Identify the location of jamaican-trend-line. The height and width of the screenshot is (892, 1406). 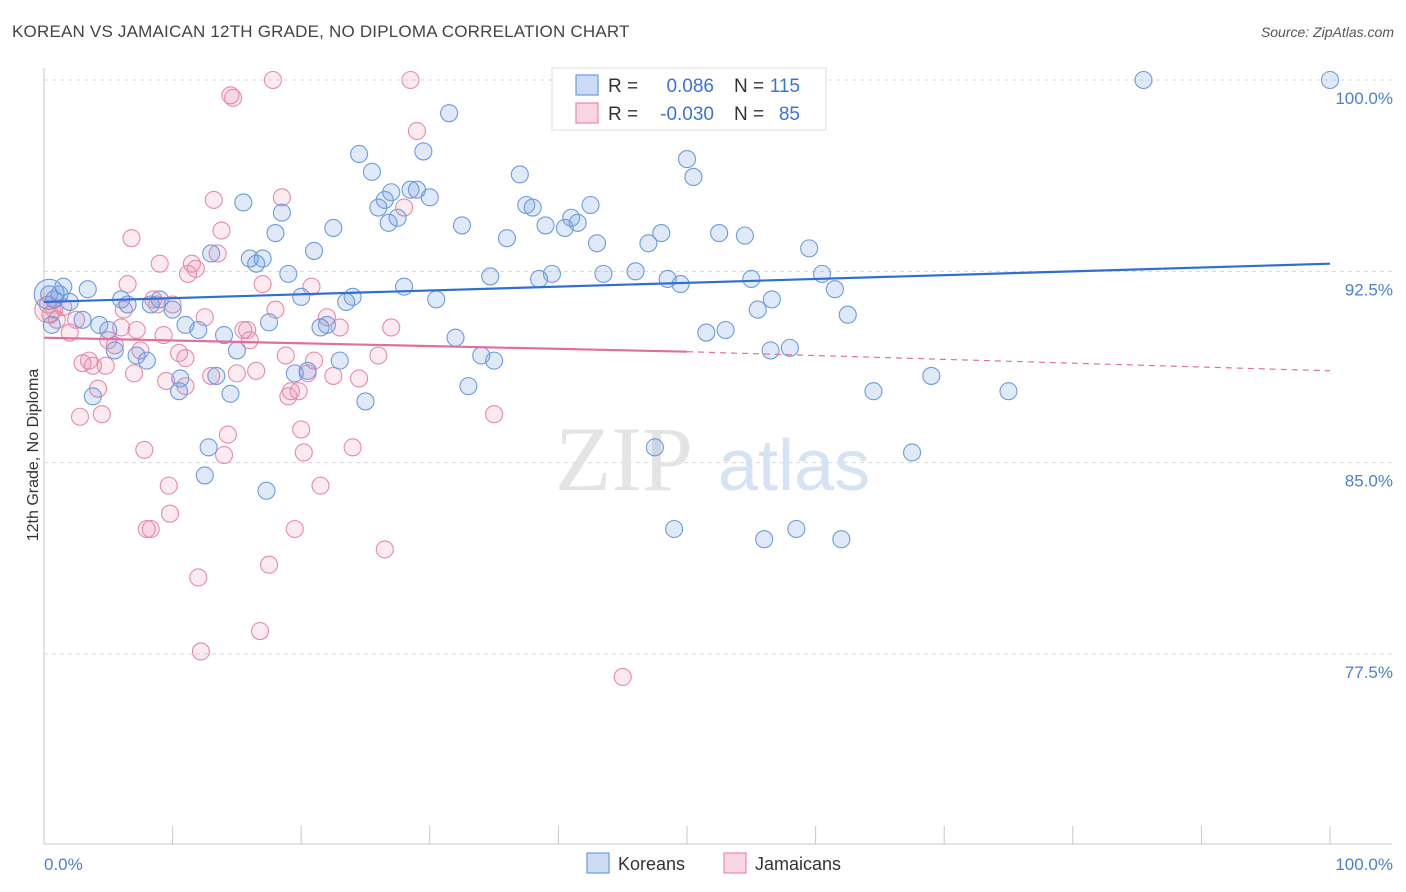
(365, 344).